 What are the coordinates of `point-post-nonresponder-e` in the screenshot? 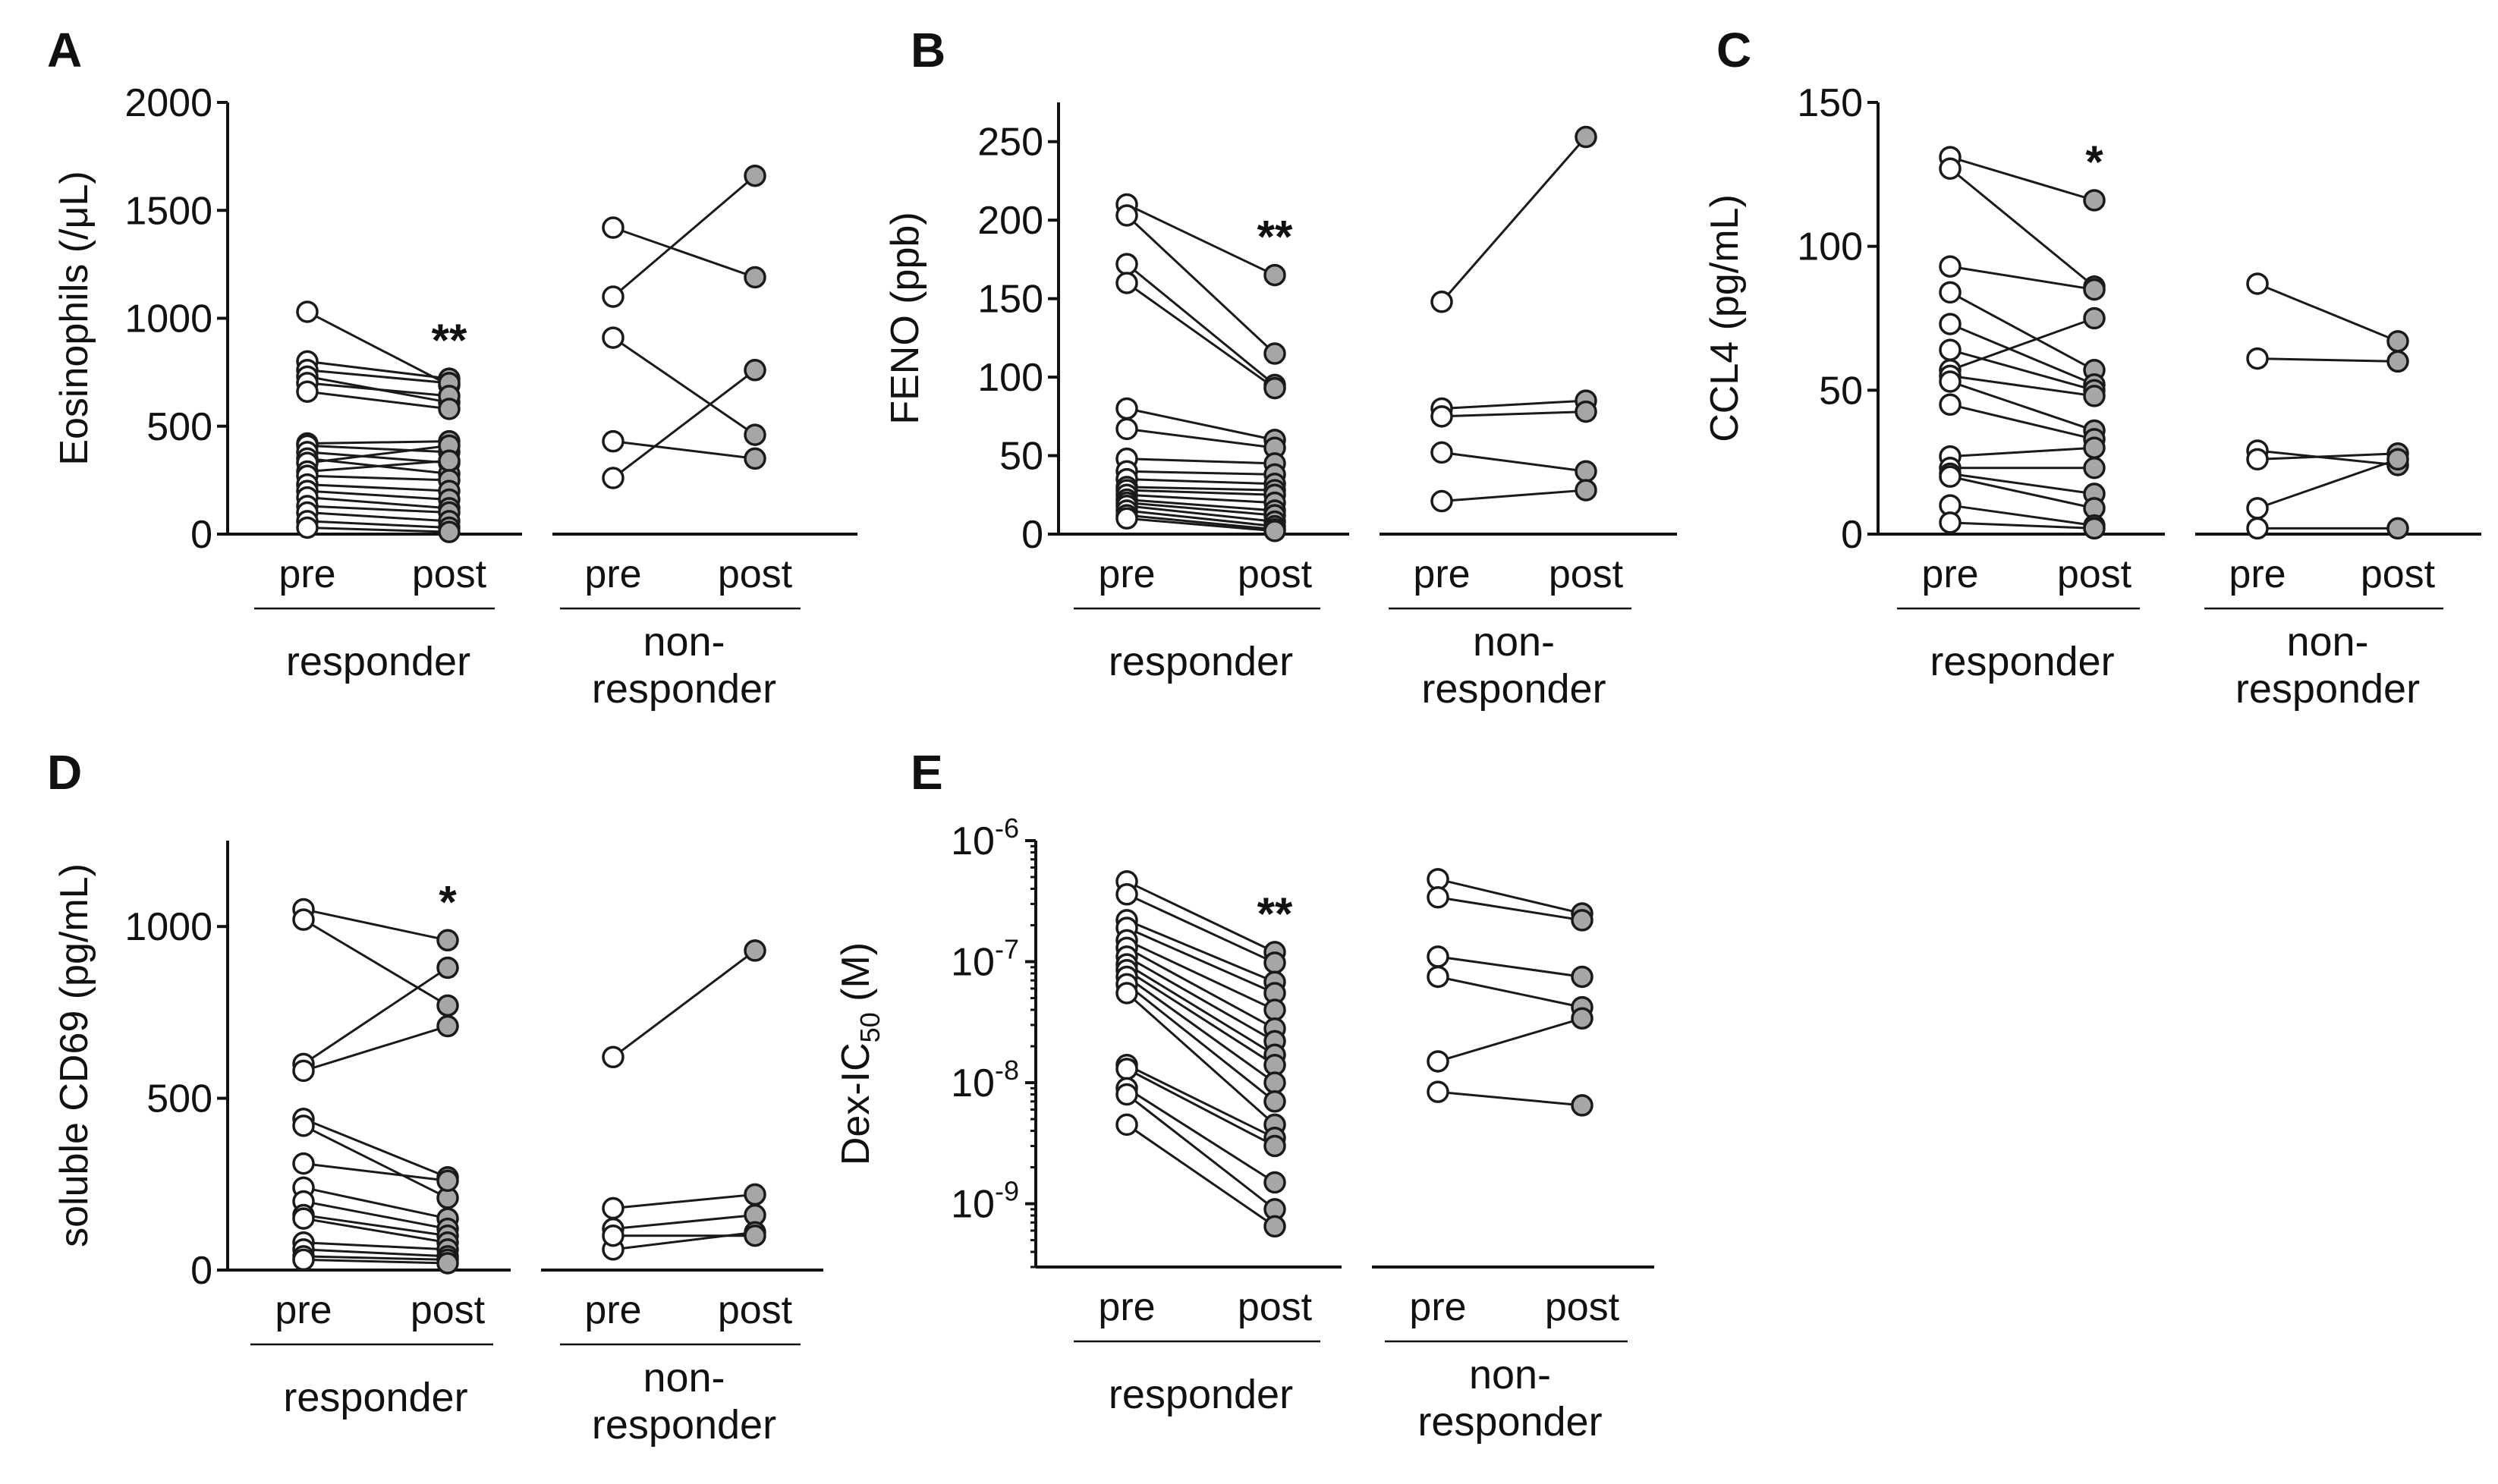 It's located at (1582, 1018).